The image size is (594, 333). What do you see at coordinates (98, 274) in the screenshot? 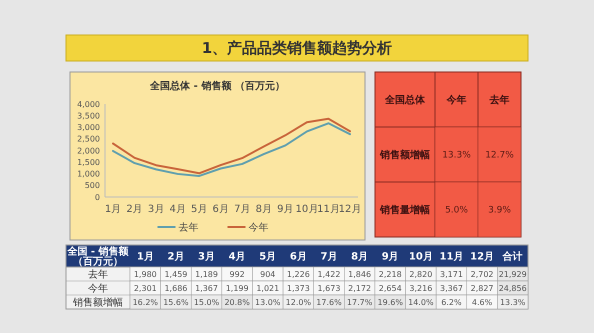
I see `y-tick-label: 去年` at bounding box center [98, 274].